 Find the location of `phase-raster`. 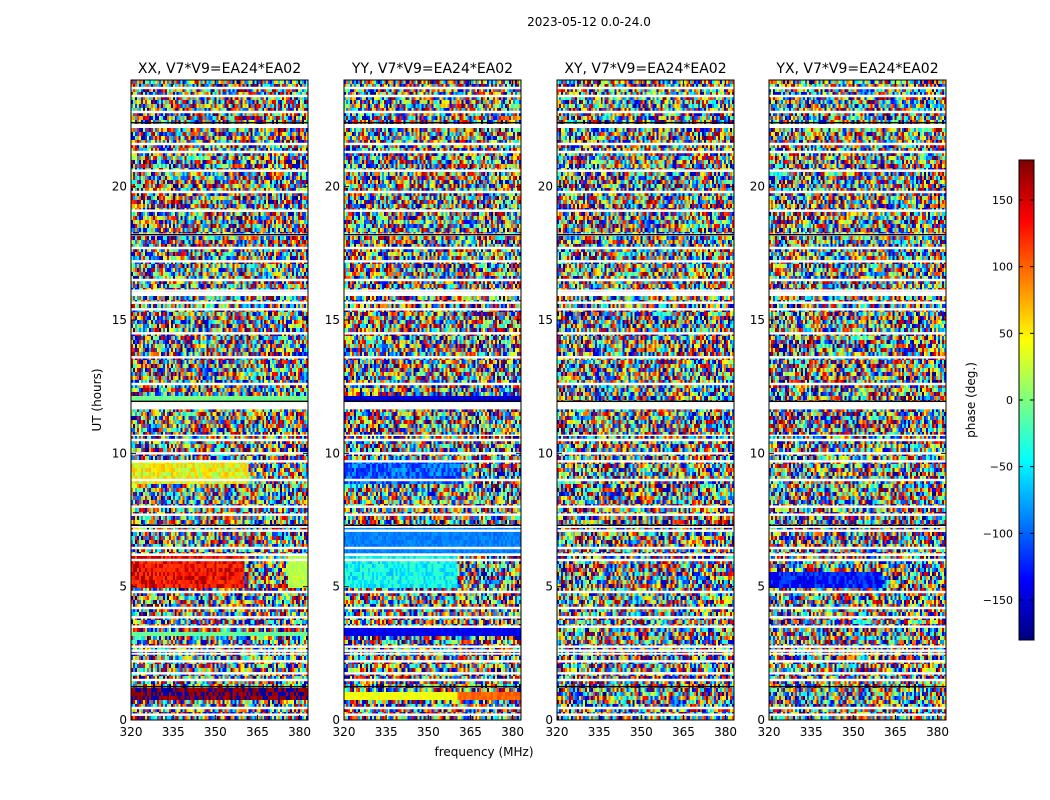

phase-raster is located at coordinates (219, 400).